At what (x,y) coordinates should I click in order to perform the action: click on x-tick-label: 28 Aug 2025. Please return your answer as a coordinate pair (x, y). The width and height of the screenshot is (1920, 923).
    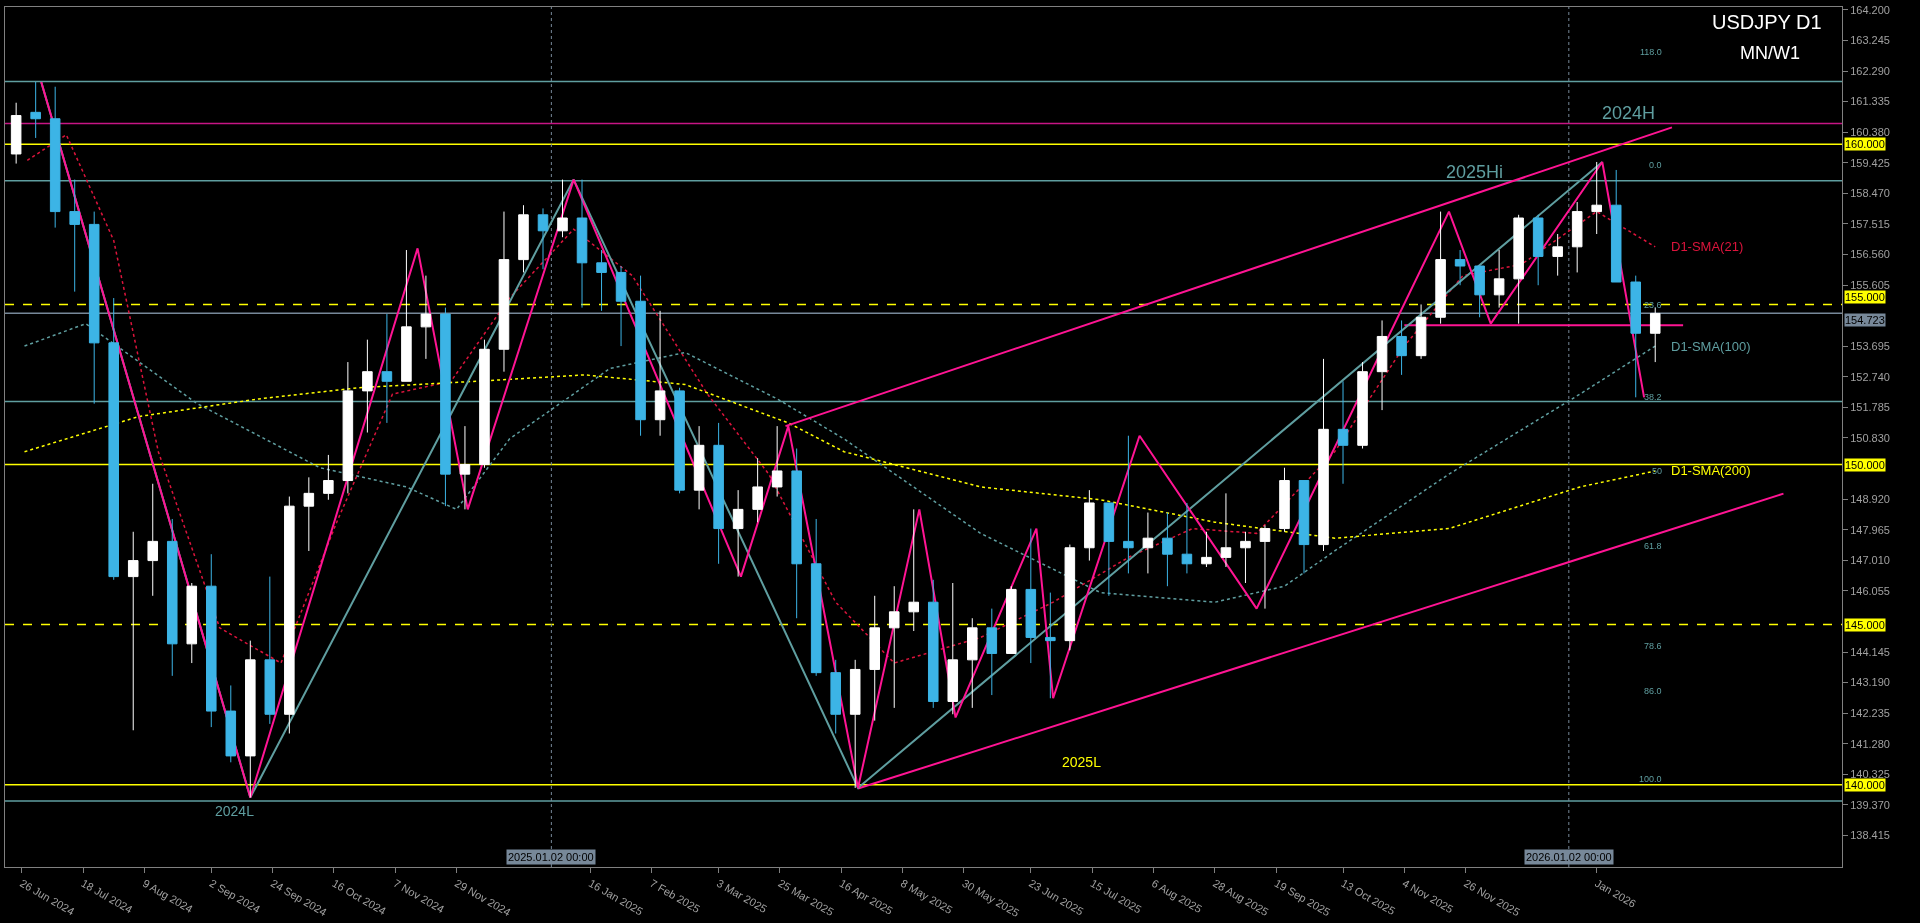
    Looking at the image, I should click on (1241, 897).